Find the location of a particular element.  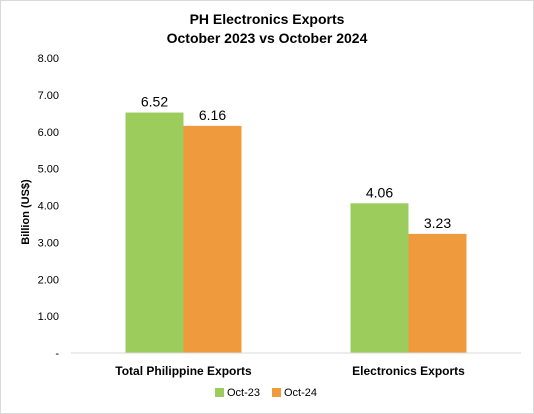

y-tick-label: 2.00 is located at coordinates (48, 280).